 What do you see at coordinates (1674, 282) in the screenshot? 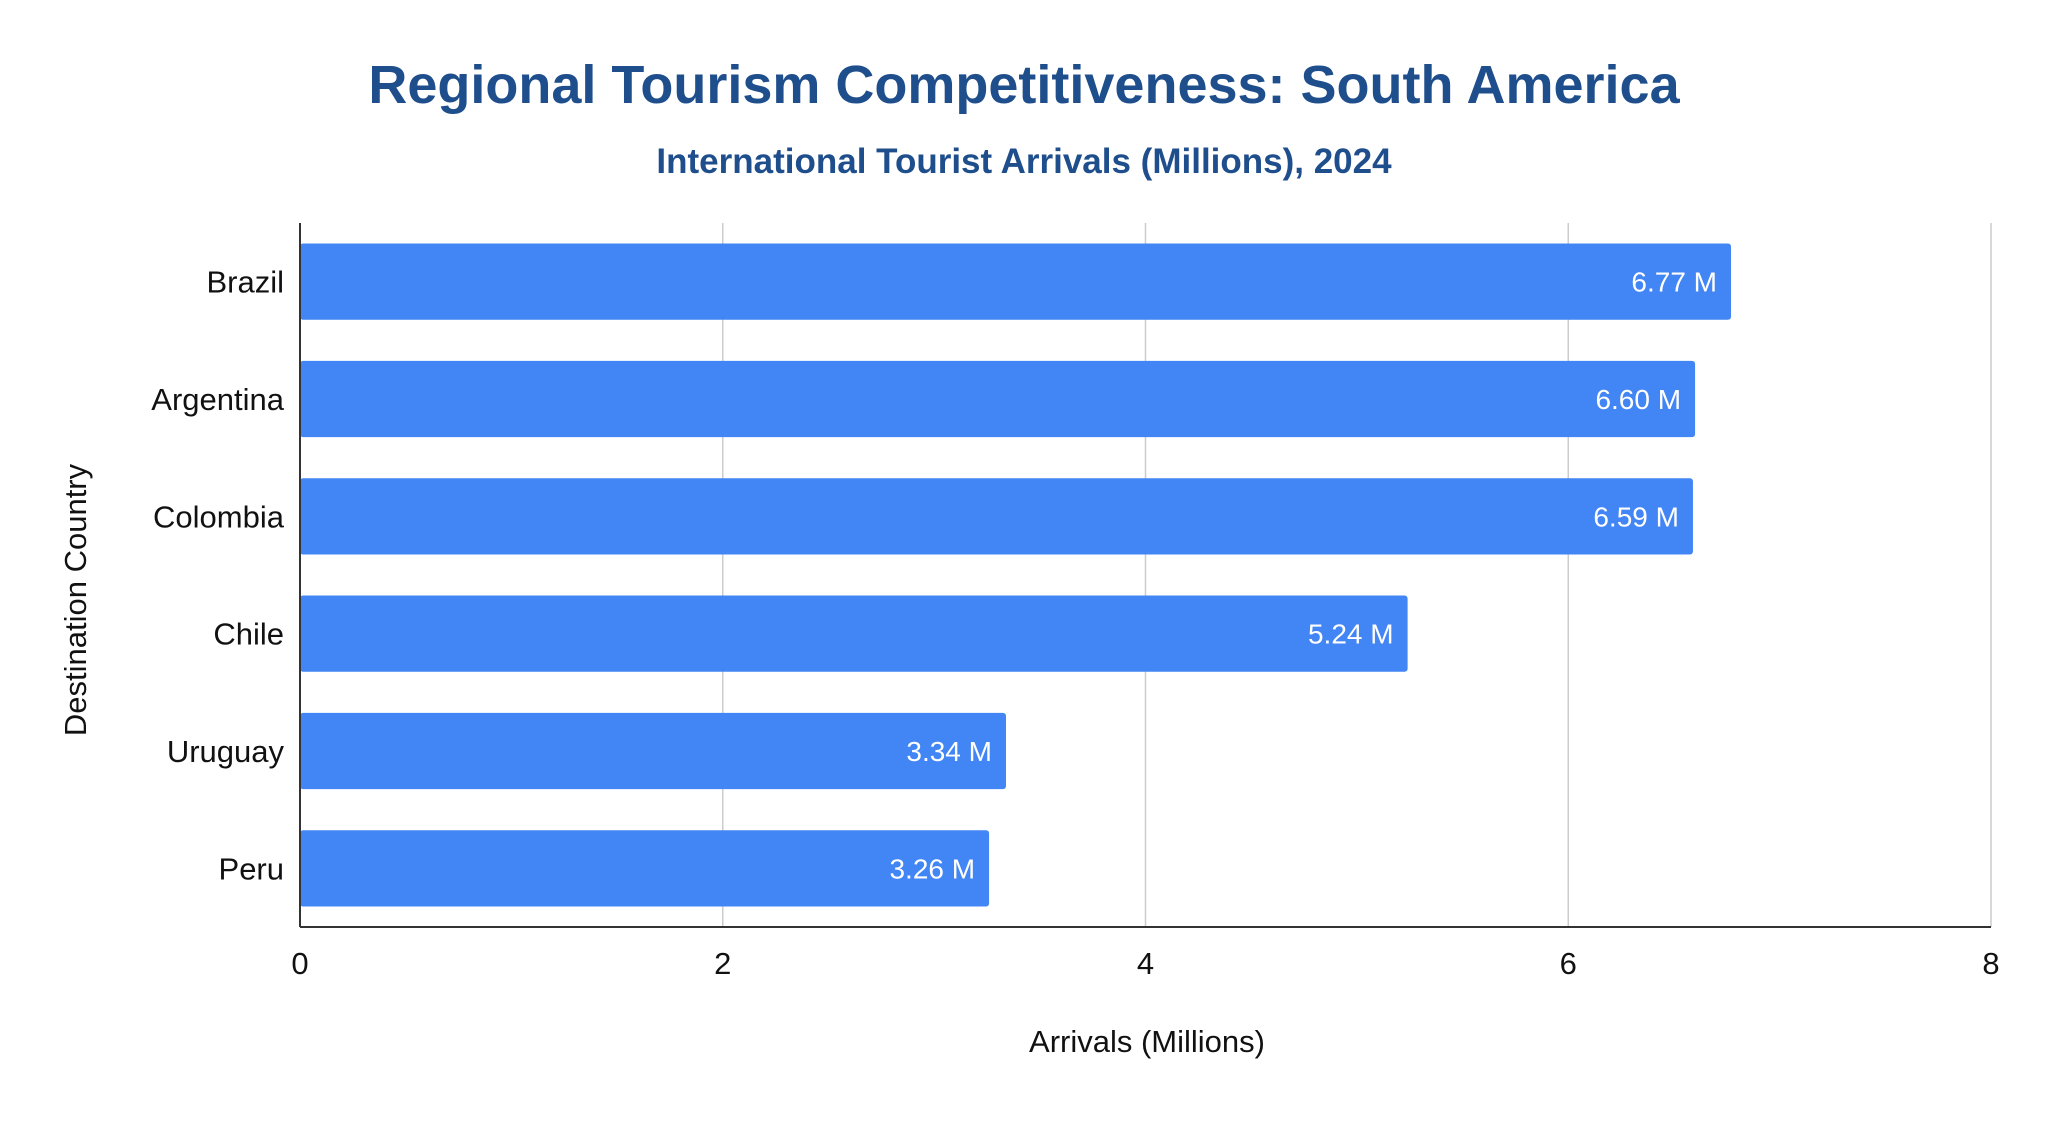
I see `data-label-brazil: 6.77 M` at bounding box center [1674, 282].